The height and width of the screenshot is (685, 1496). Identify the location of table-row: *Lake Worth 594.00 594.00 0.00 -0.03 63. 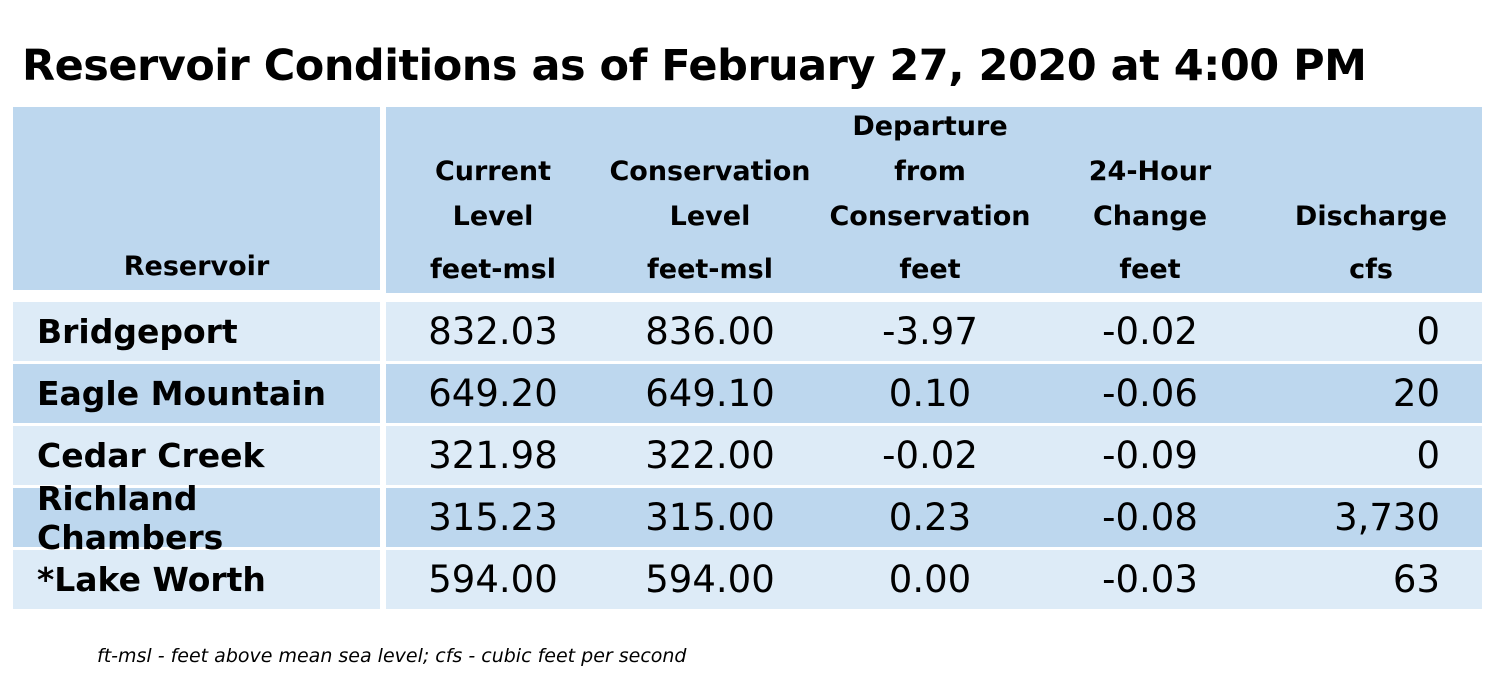
(747, 578).